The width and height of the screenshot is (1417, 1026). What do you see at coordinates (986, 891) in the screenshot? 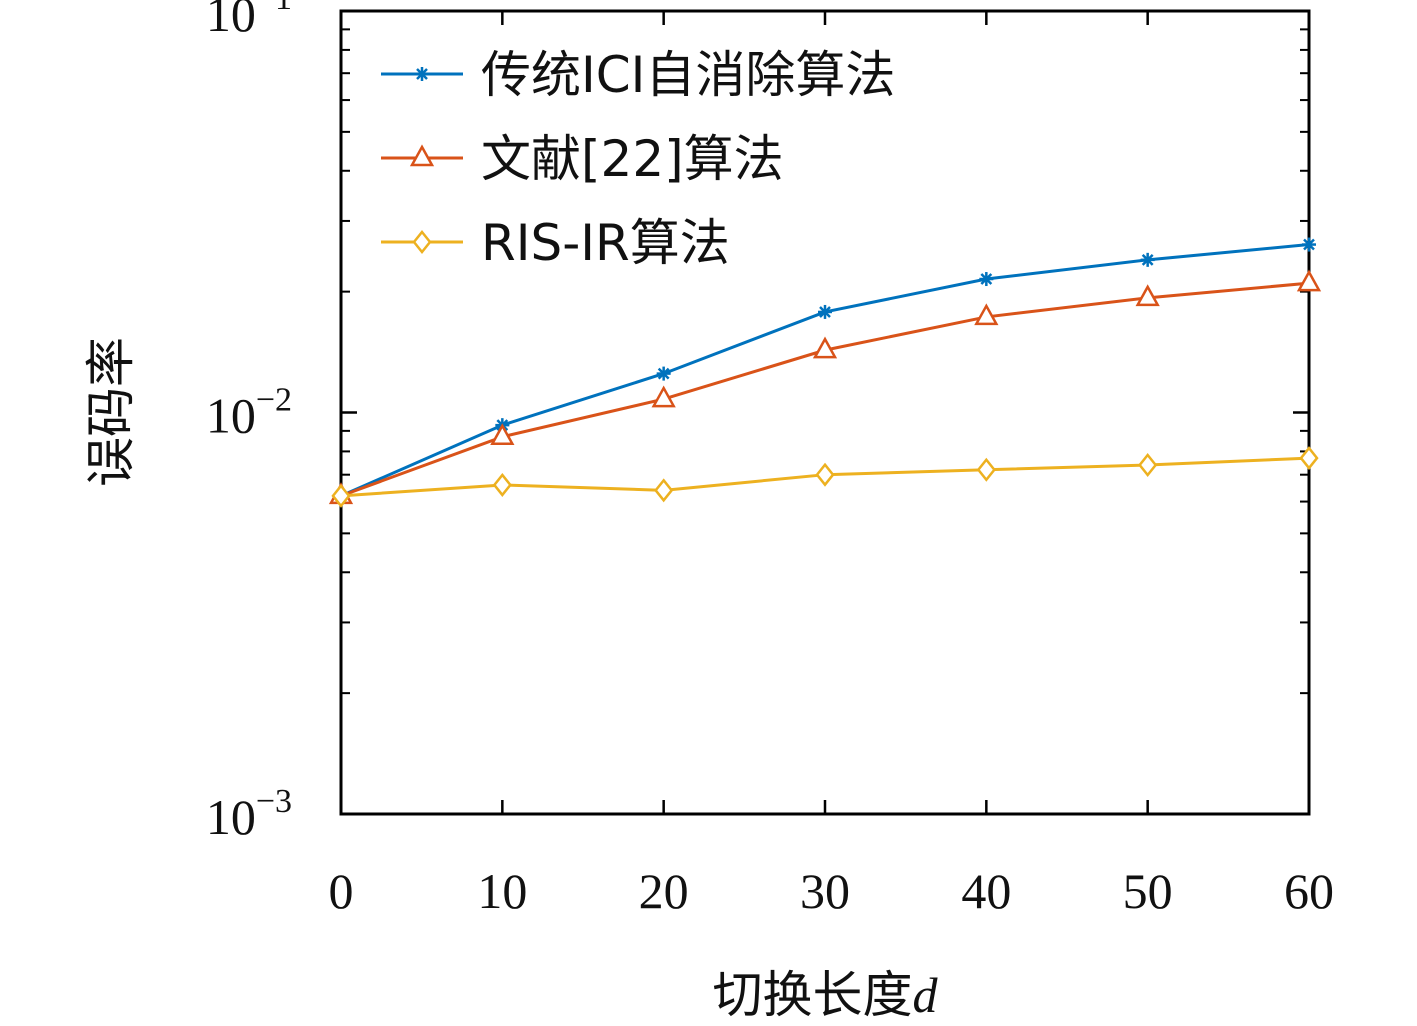
I see `x-tick-label: 40` at bounding box center [986, 891].